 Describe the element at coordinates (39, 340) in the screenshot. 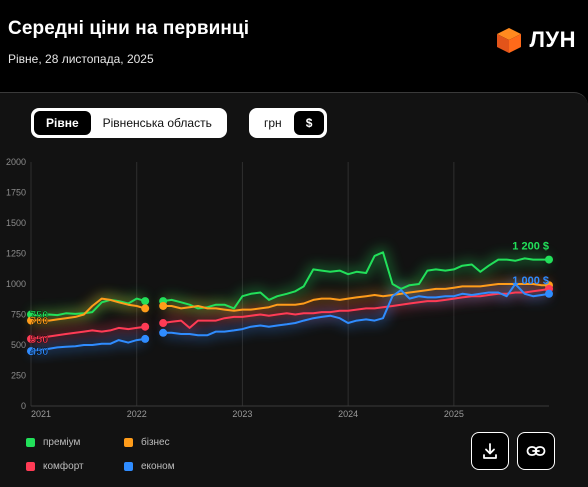

I see `series-start-label: 550` at that location.